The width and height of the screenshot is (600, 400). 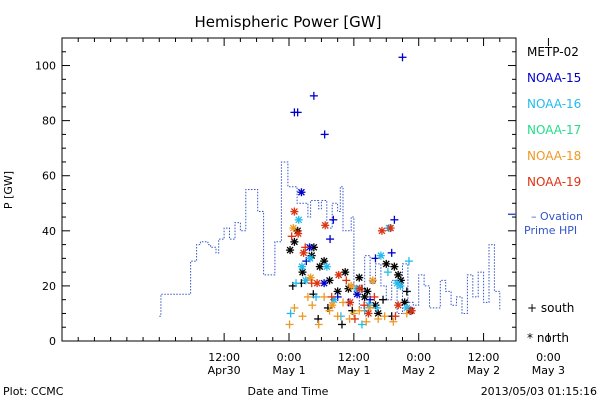 I want to click on footer-left: Plot: CCMC, so click(x=33, y=391).